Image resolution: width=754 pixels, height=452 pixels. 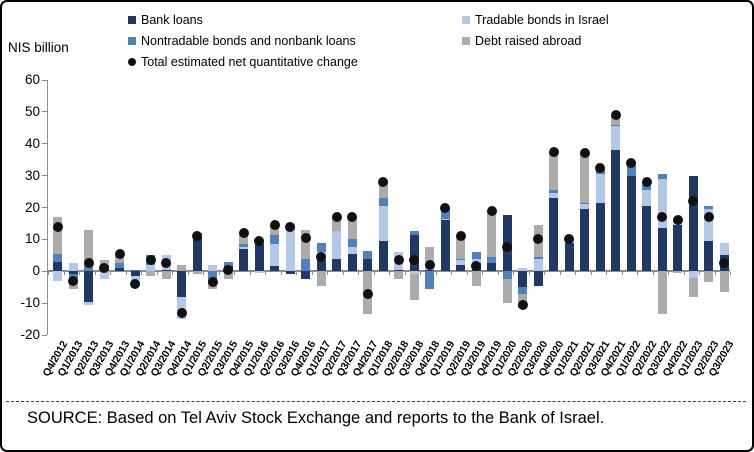 I want to click on legend-label: Total estimated net quantitative change, so click(x=249, y=62).